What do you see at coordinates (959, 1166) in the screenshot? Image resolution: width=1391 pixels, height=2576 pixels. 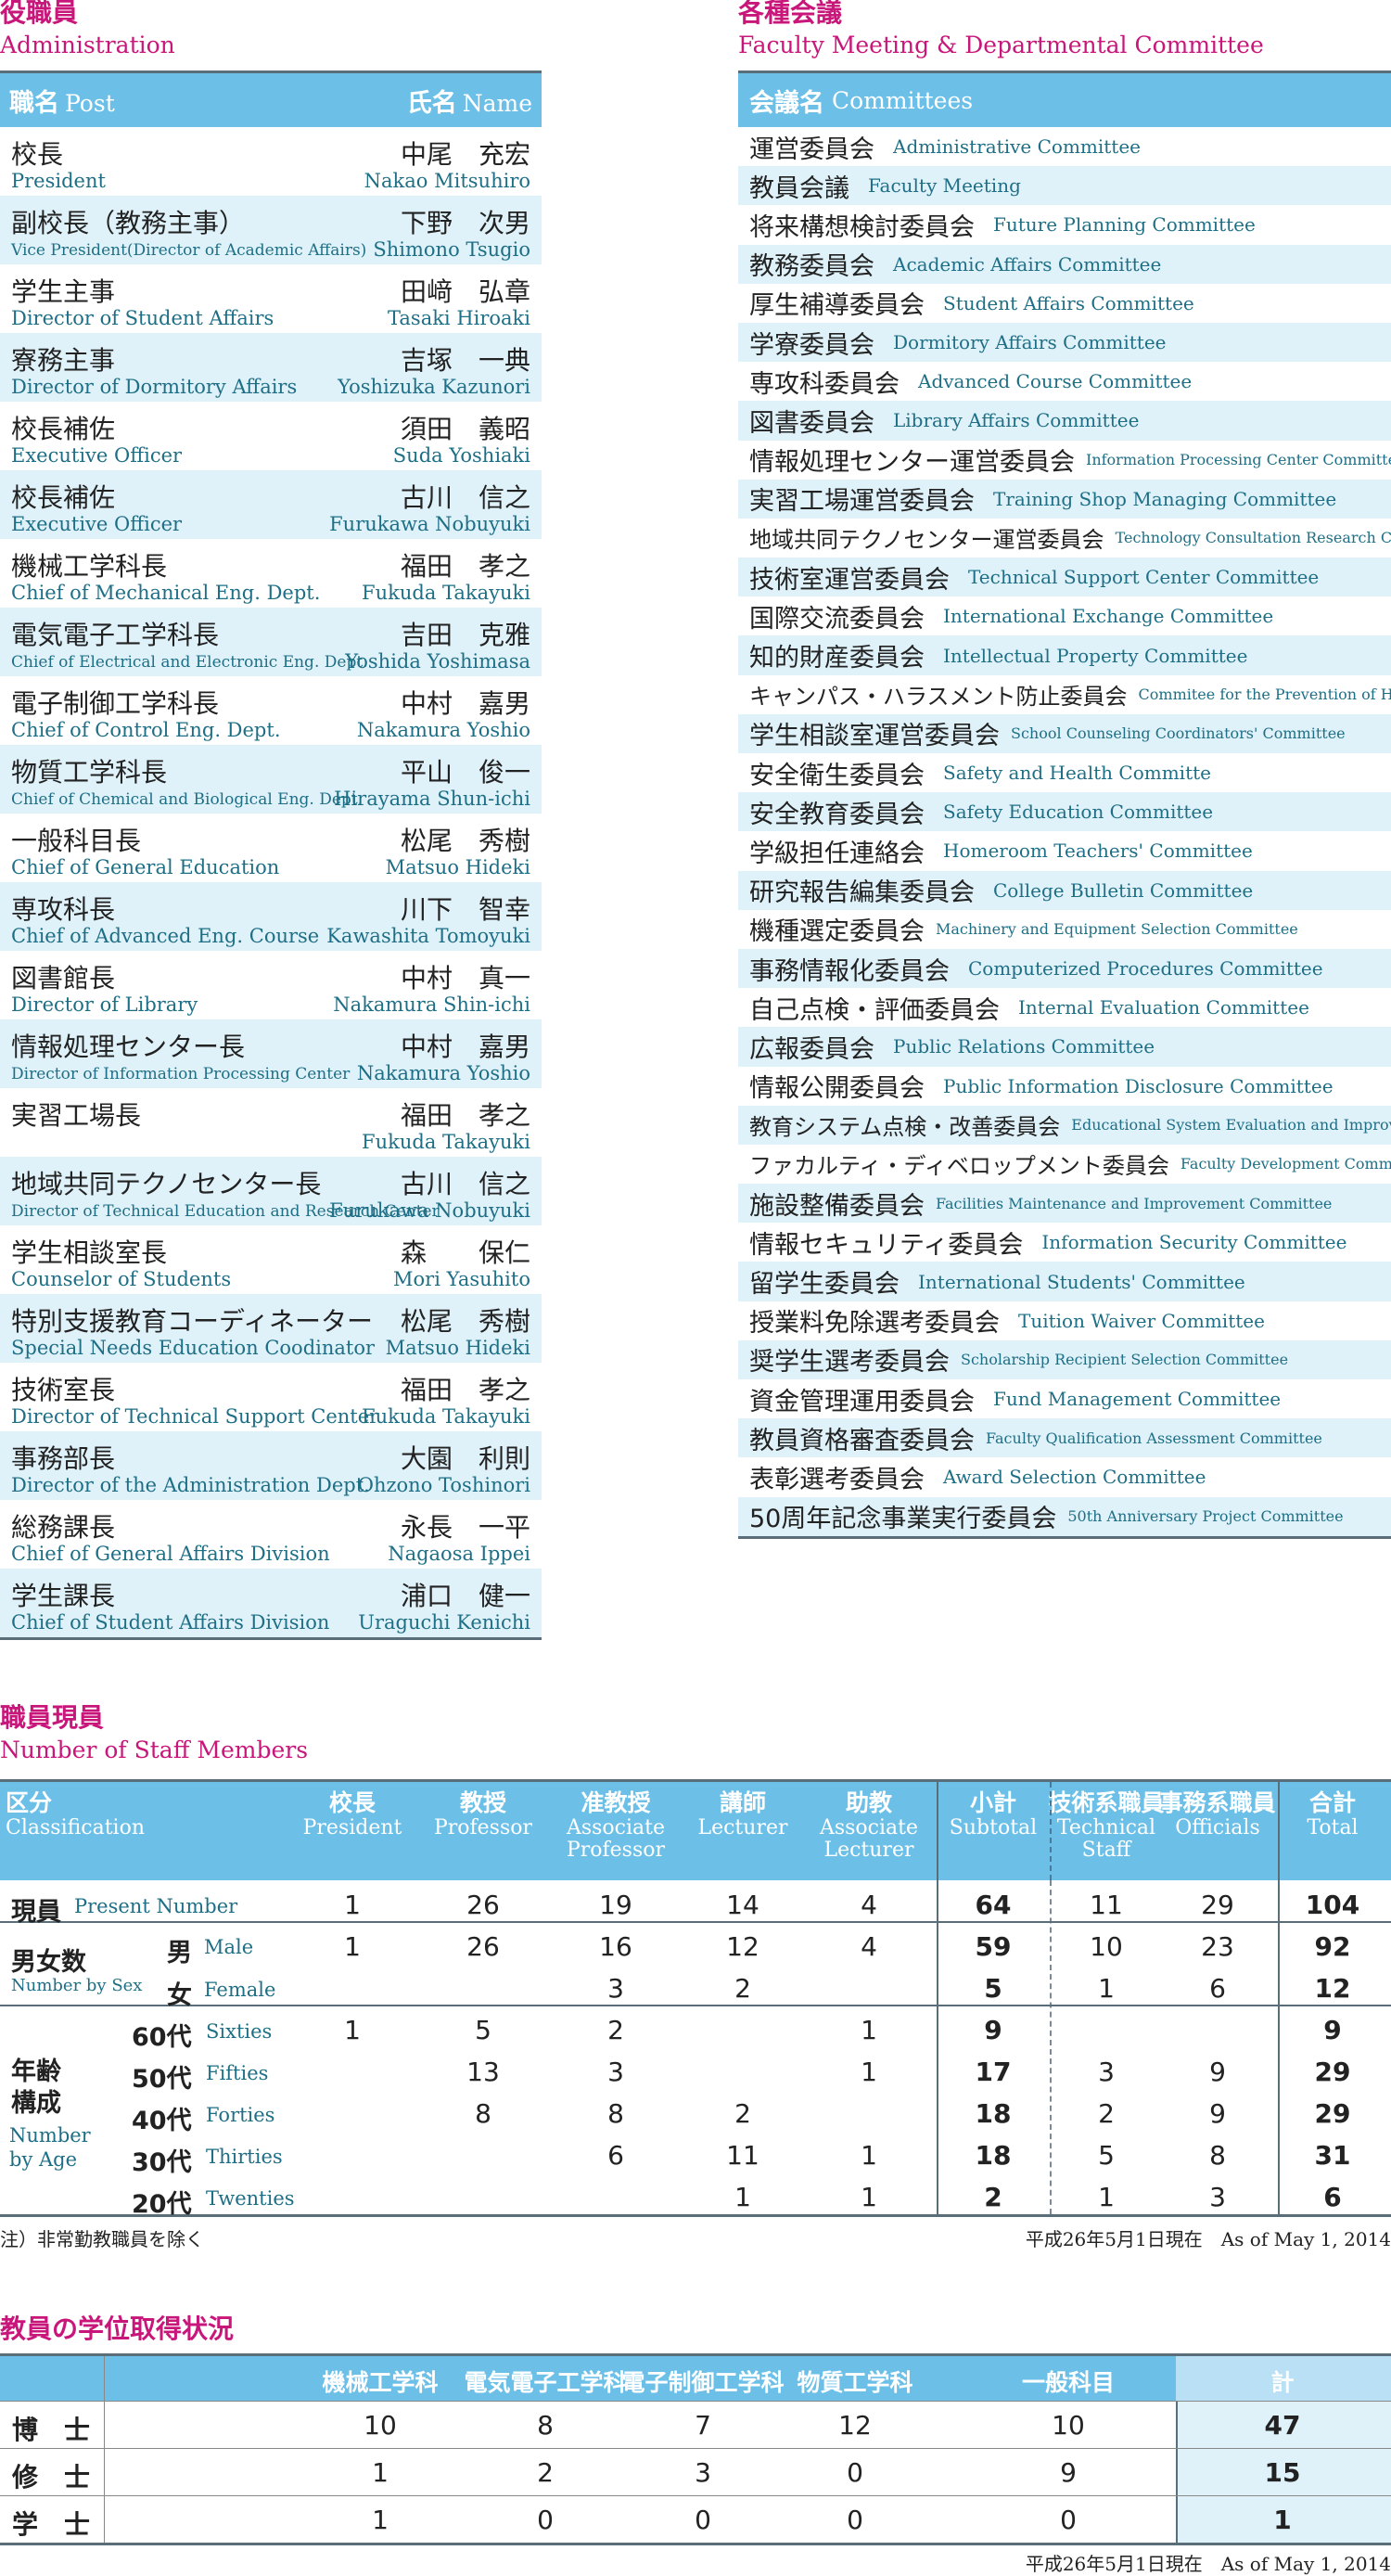 I see `committee-name-jp: ファカルティ・ディベロップメント委員会` at bounding box center [959, 1166].